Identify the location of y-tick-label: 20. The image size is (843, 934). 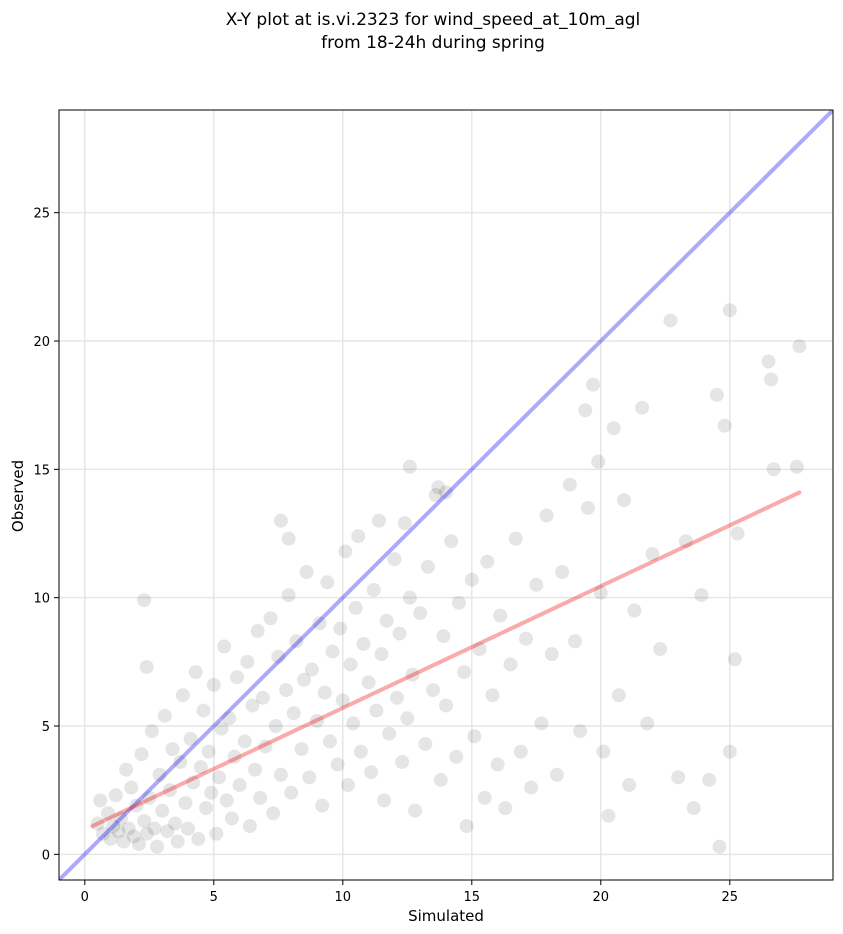
(41, 342).